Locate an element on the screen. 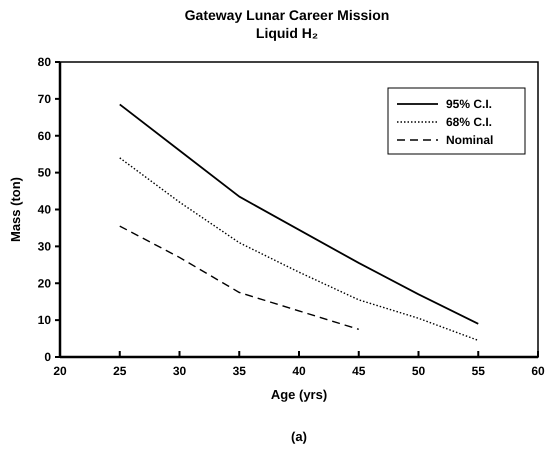 The width and height of the screenshot is (554, 461). x-tick-label: 30 is located at coordinates (179, 371).